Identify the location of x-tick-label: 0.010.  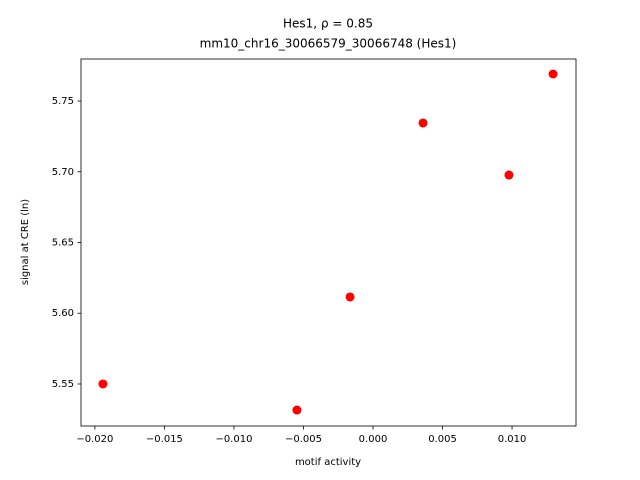
(512, 439).